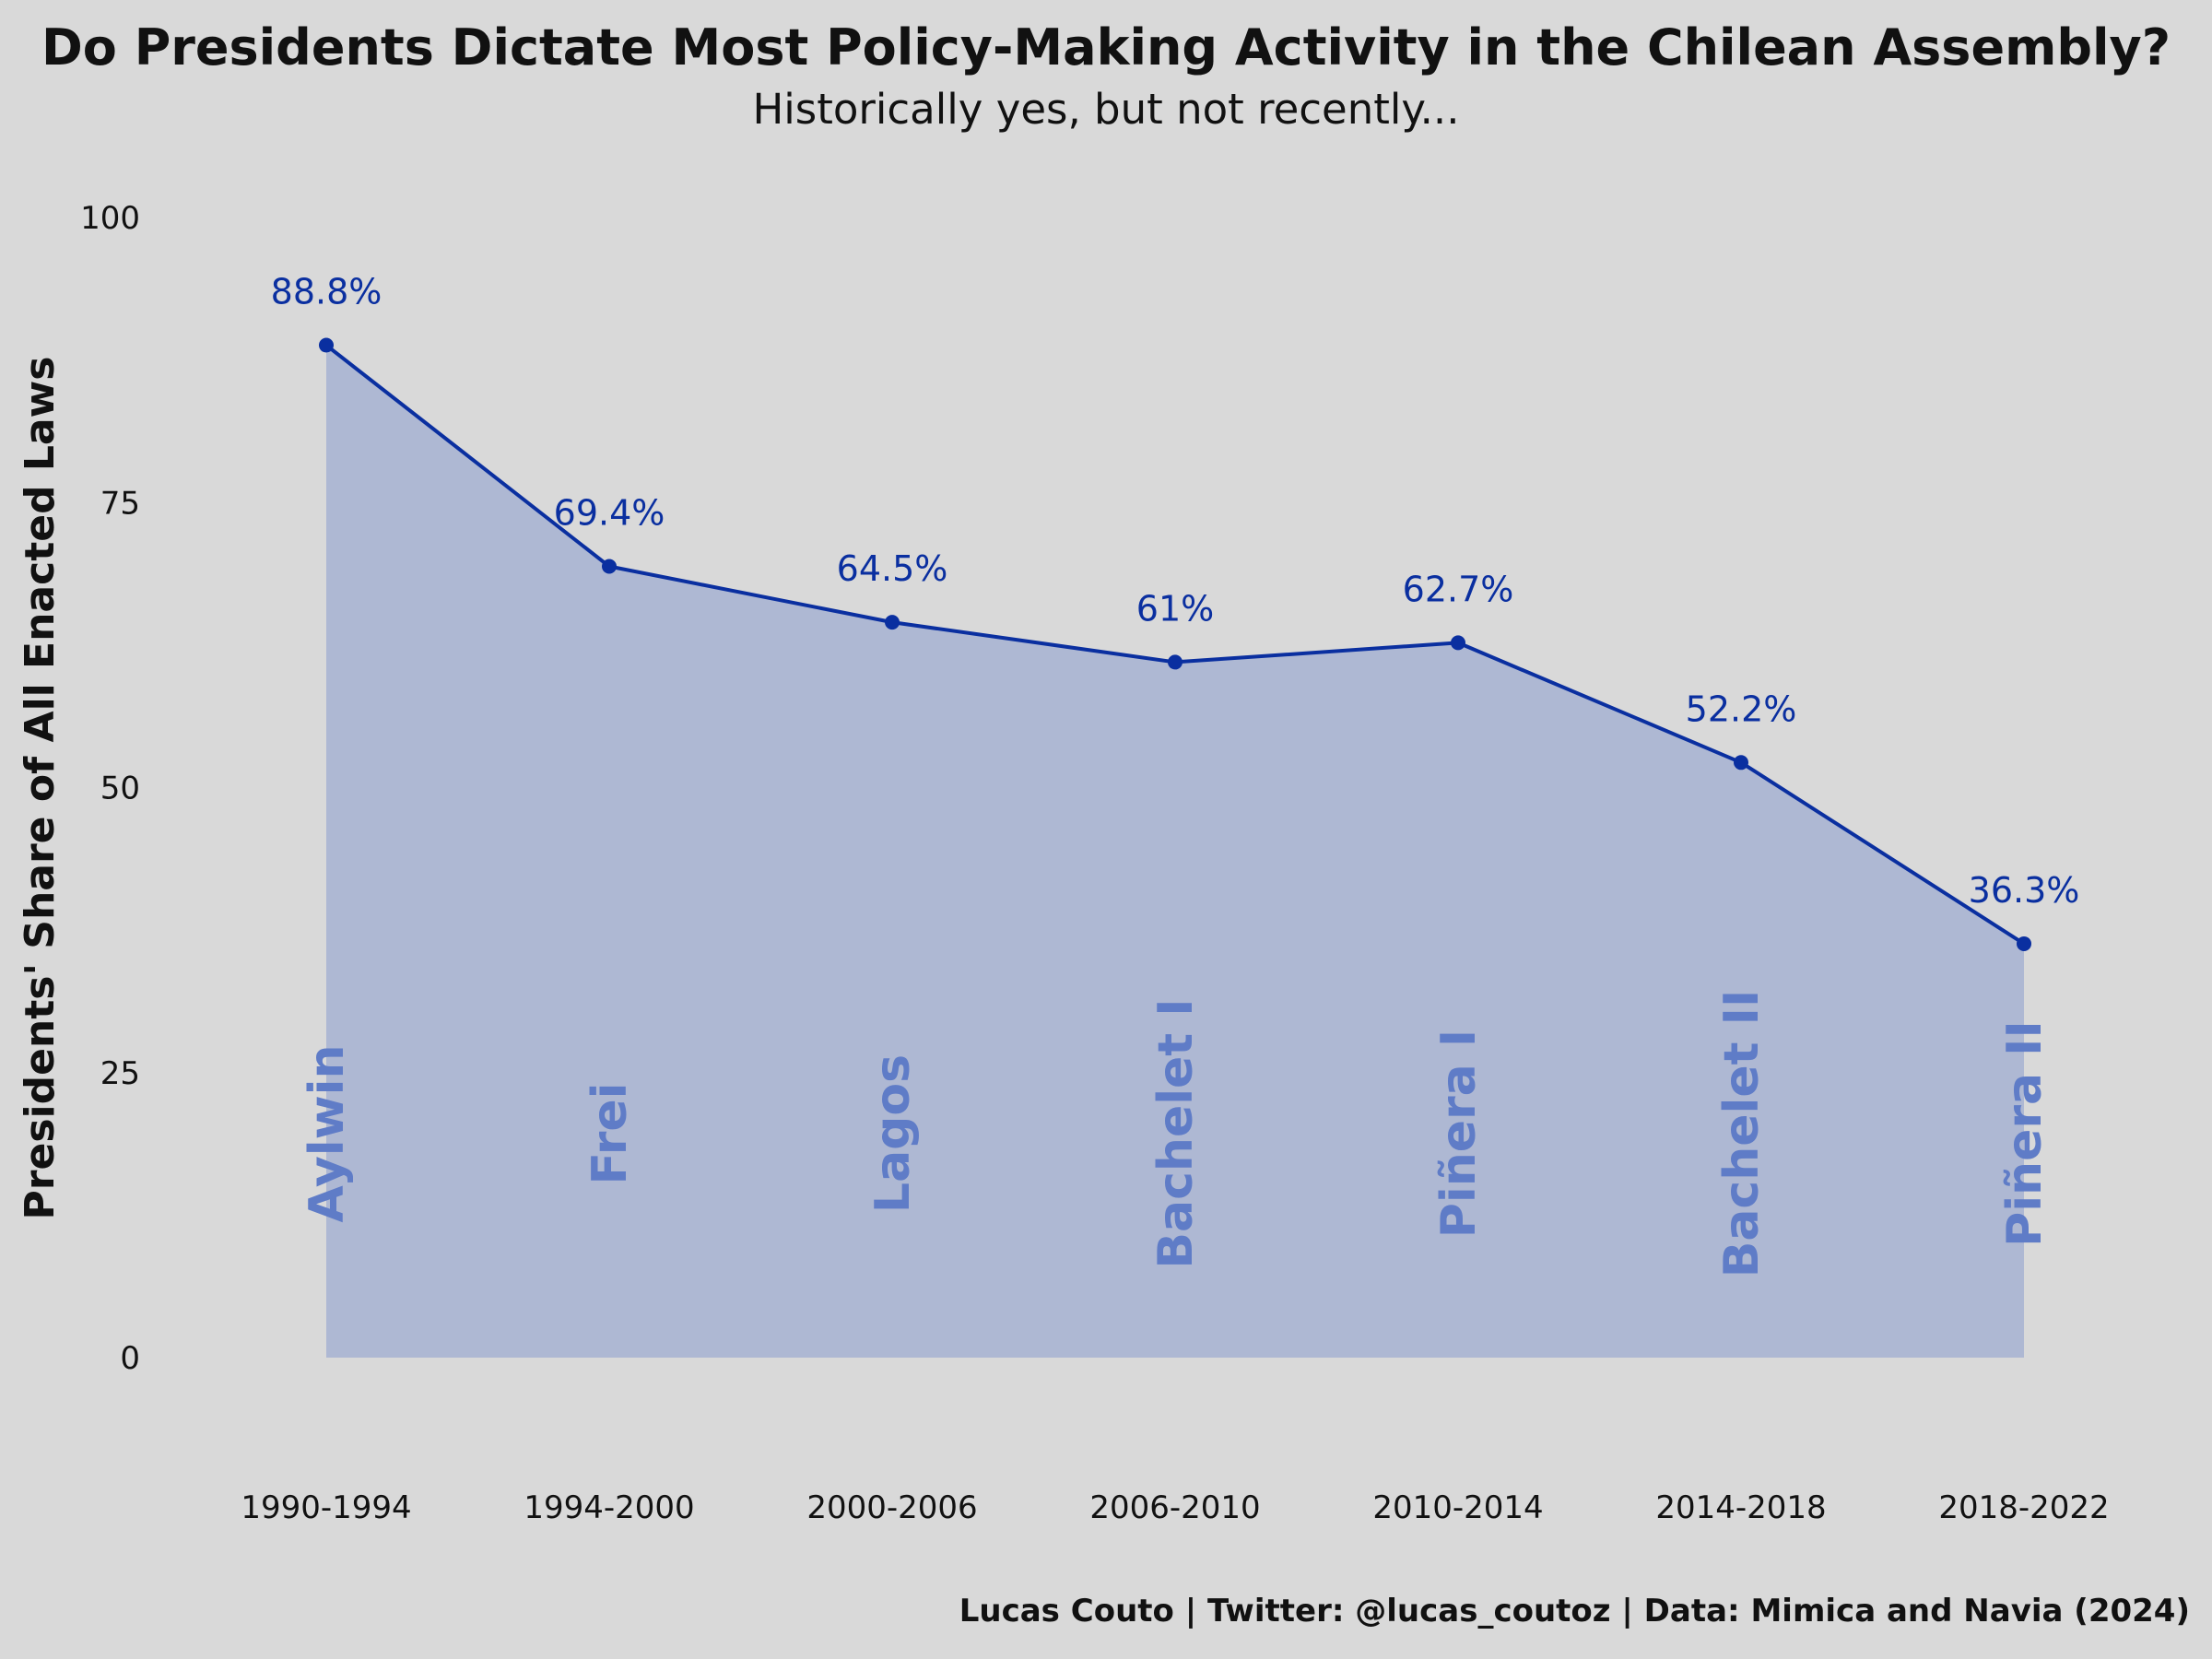 The image size is (2212, 1659). I want to click on data-label: 69.4%, so click(609, 513).